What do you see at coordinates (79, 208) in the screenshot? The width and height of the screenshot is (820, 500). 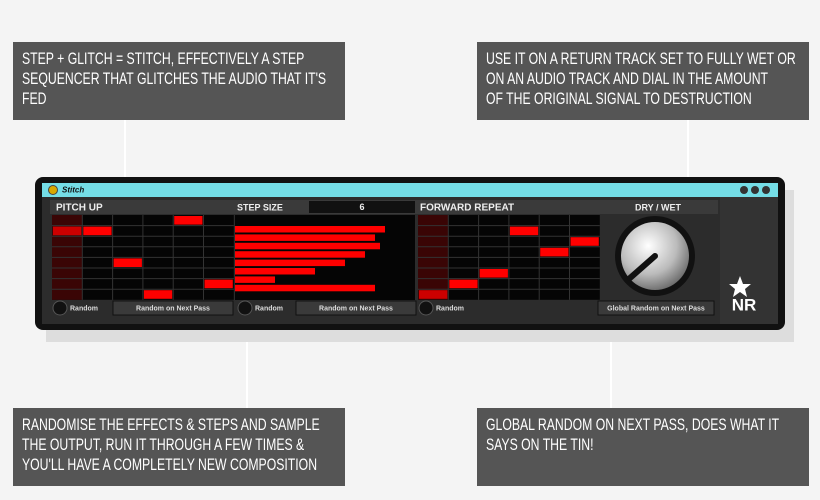 I see `section-label: PITCH UP` at bounding box center [79, 208].